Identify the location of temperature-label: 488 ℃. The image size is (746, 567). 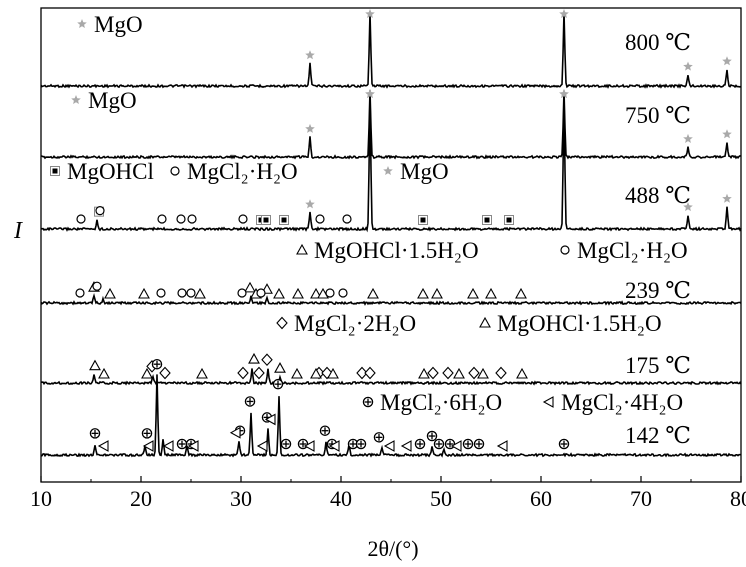
(658, 195).